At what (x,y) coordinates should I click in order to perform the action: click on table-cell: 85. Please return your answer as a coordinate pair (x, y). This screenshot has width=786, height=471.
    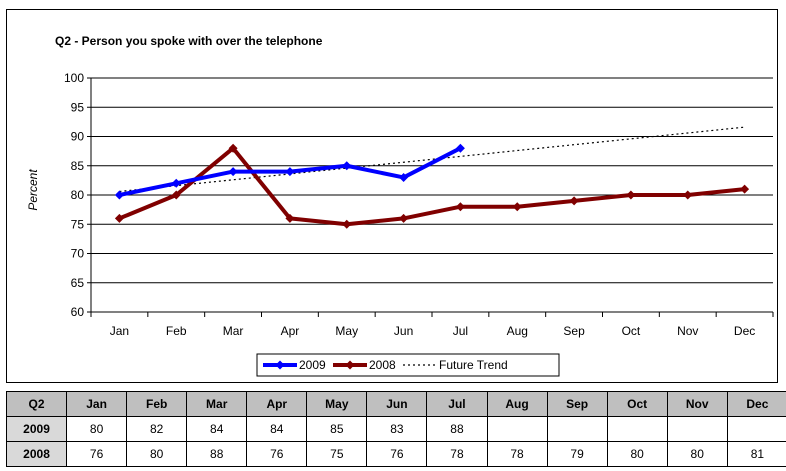
    Looking at the image, I should click on (337, 429).